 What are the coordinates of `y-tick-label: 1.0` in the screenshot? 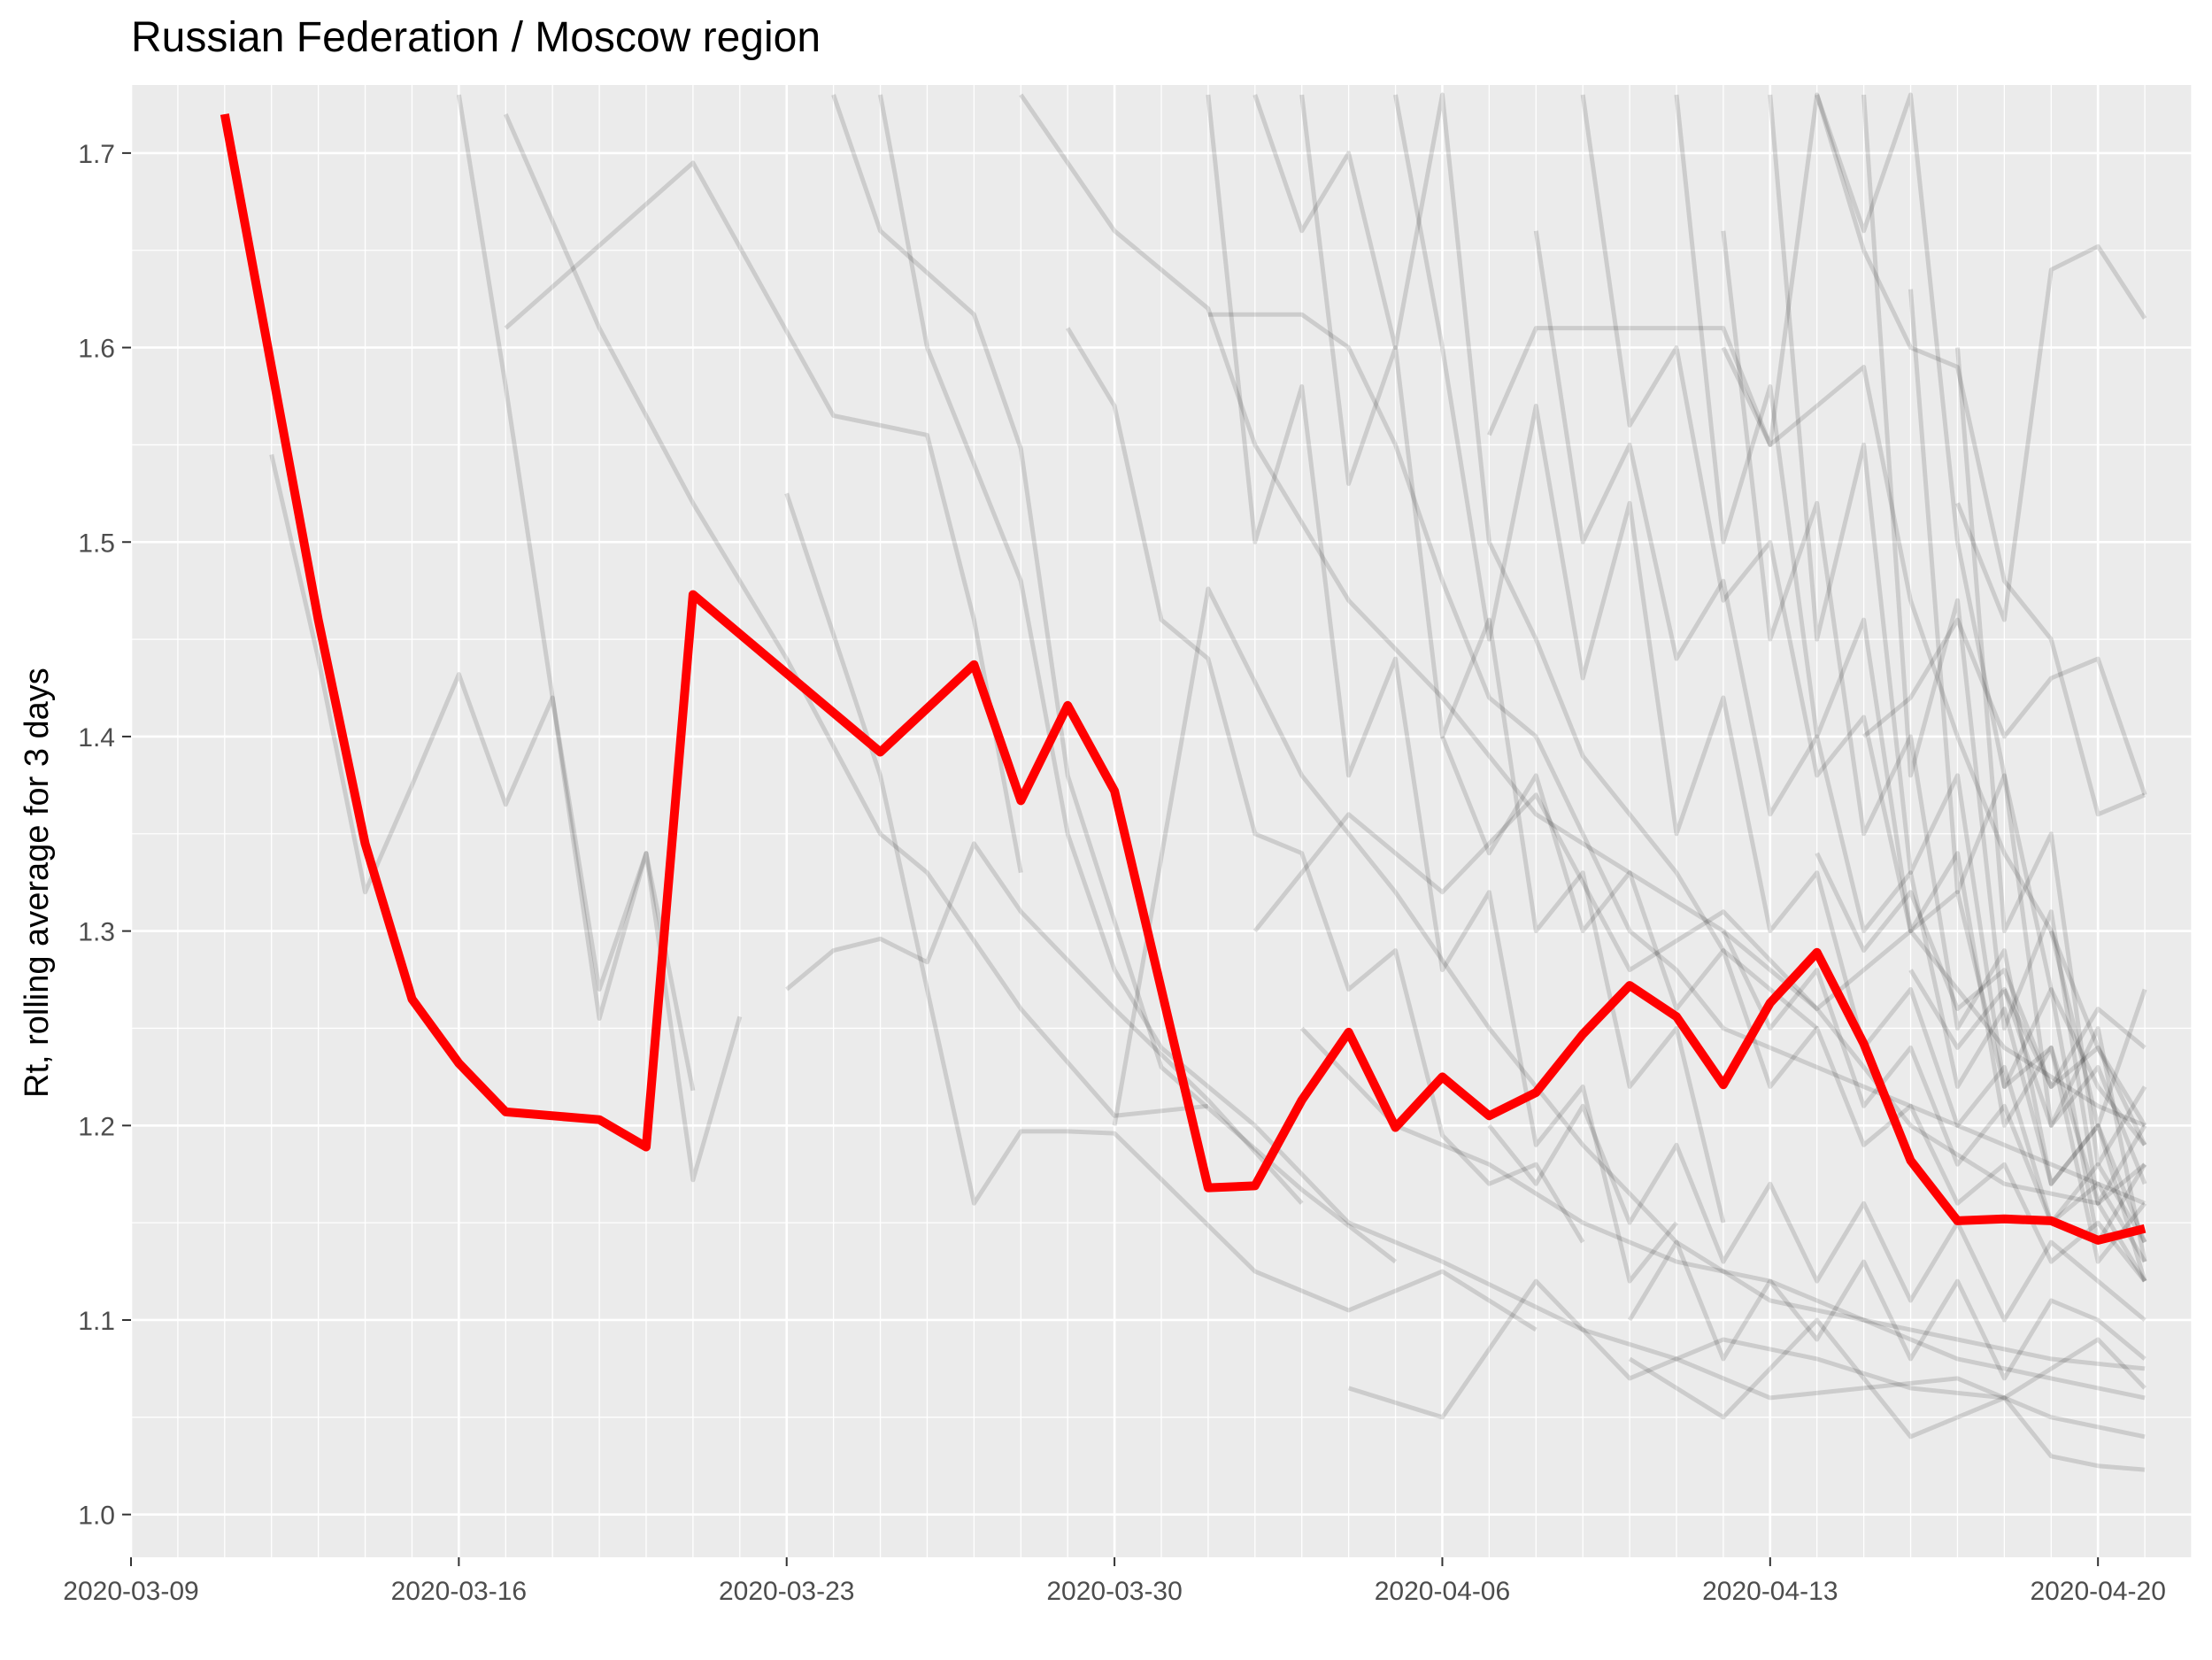 It's located at (96, 1516).